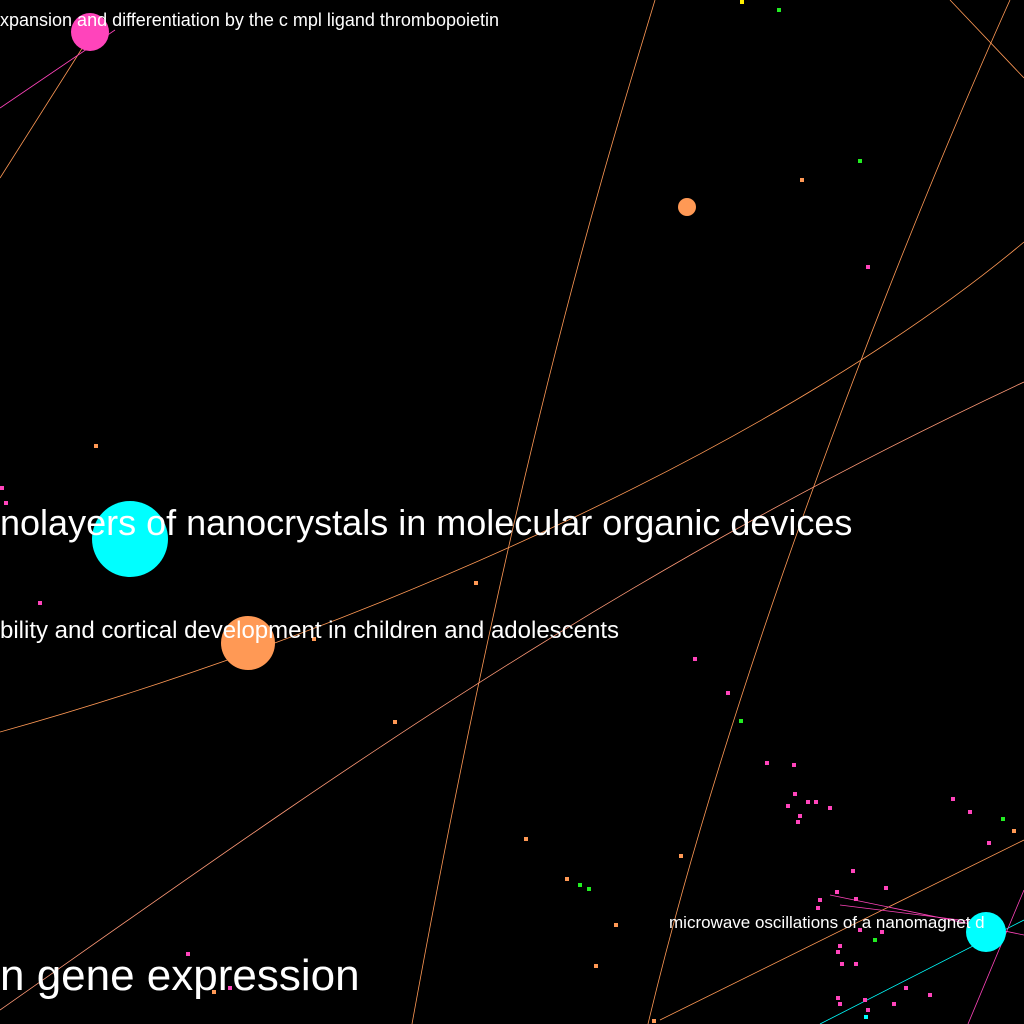 The width and height of the screenshot is (1024, 1024). I want to click on node-orange-medium, so click(687, 207).